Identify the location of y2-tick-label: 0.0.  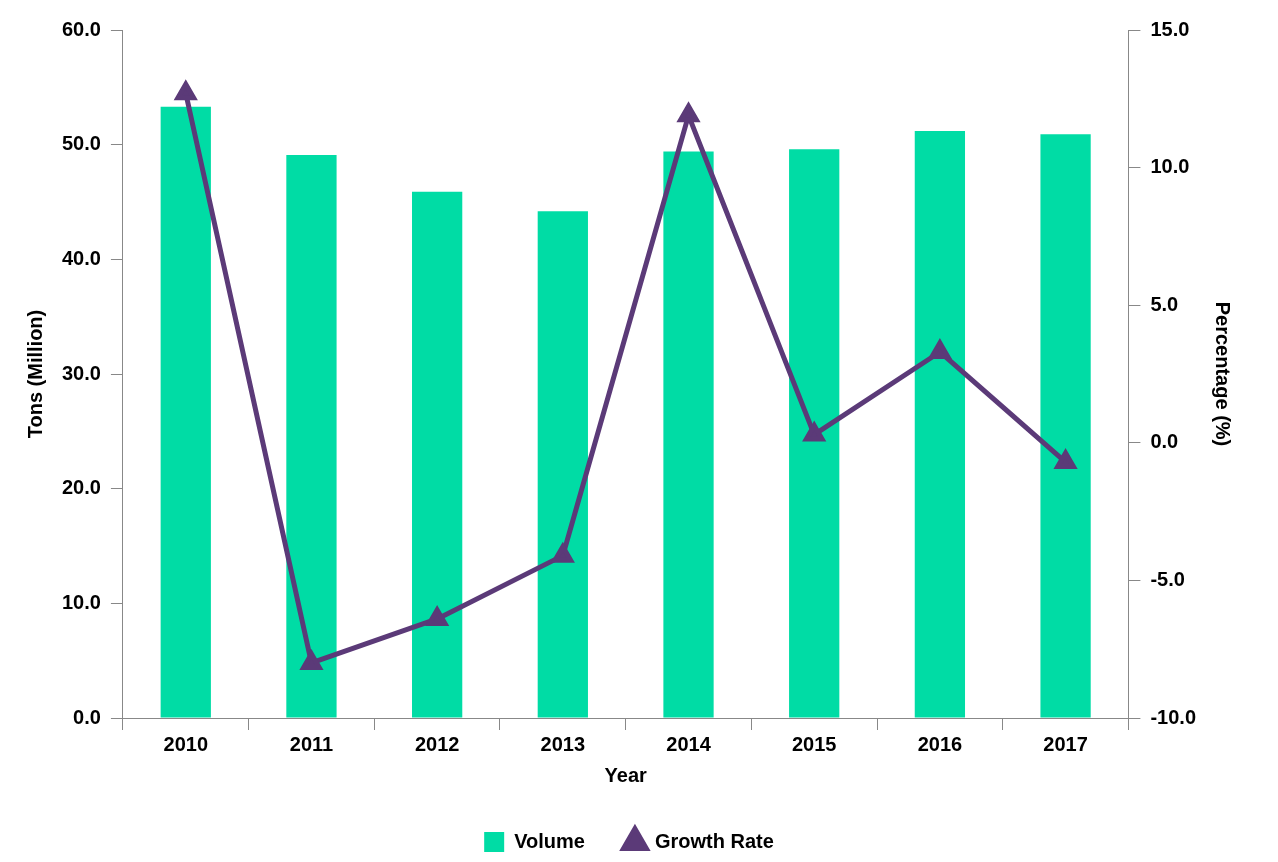
(1164, 441).